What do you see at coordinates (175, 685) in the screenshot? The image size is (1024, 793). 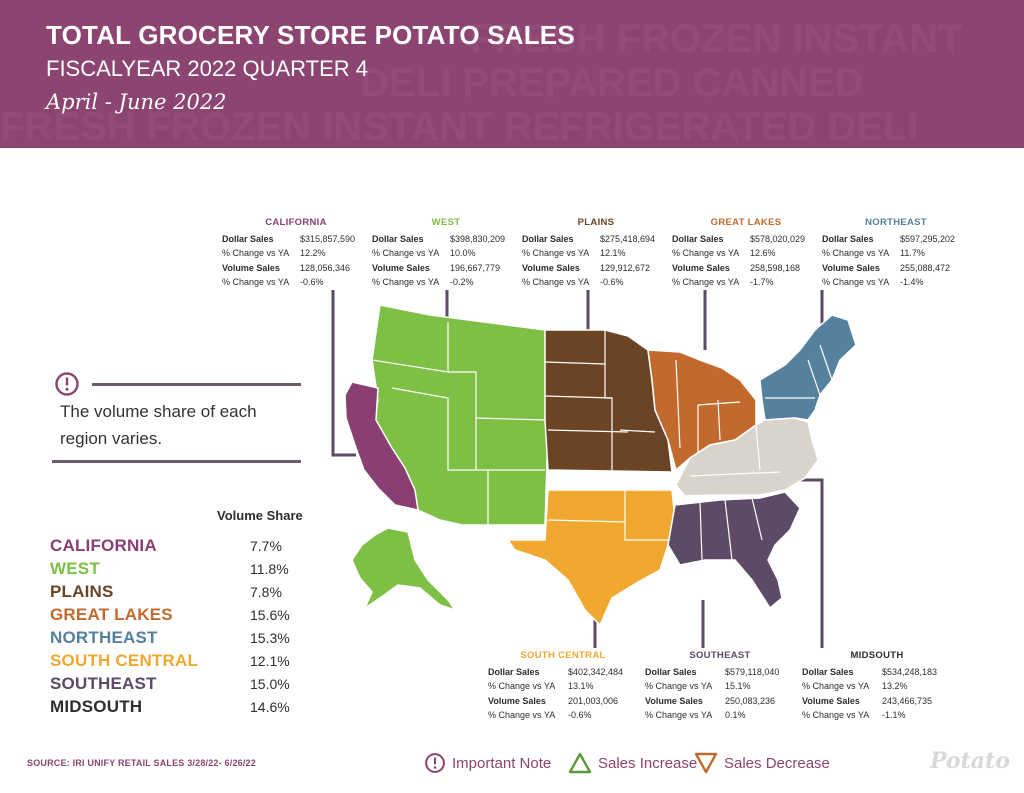 I see `volume-share-row: SOUTHEAST 15.0%` at bounding box center [175, 685].